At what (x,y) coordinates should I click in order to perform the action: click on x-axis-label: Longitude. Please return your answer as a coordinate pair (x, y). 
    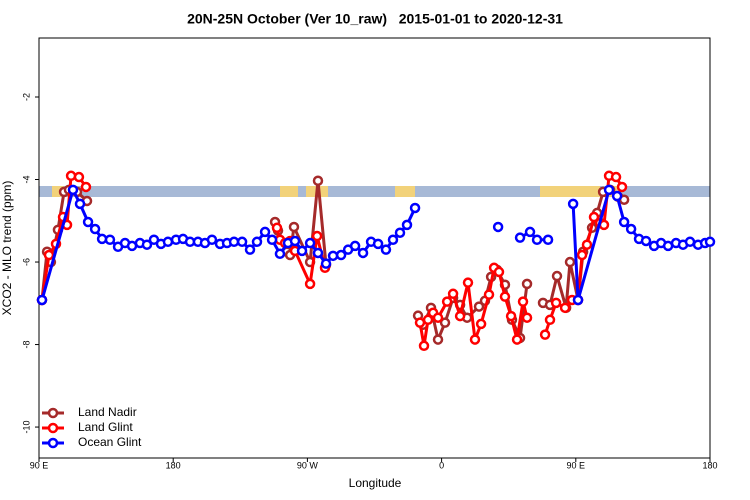
    Looking at the image, I should click on (375, 483).